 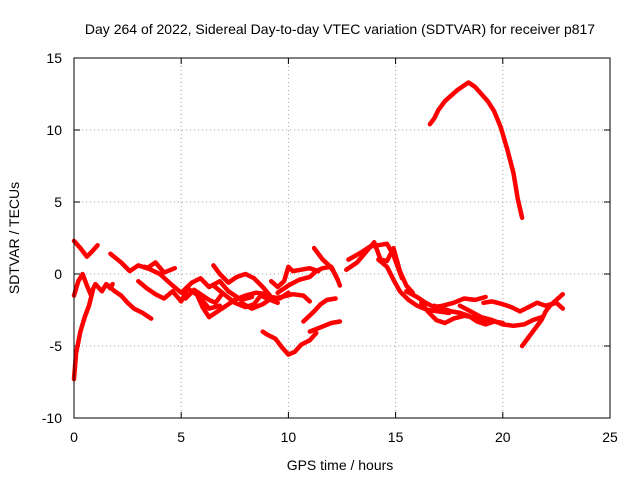 What do you see at coordinates (54, 130) in the screenshot?
I see `y-tick-label: 10` at bounding box center [54, 130].